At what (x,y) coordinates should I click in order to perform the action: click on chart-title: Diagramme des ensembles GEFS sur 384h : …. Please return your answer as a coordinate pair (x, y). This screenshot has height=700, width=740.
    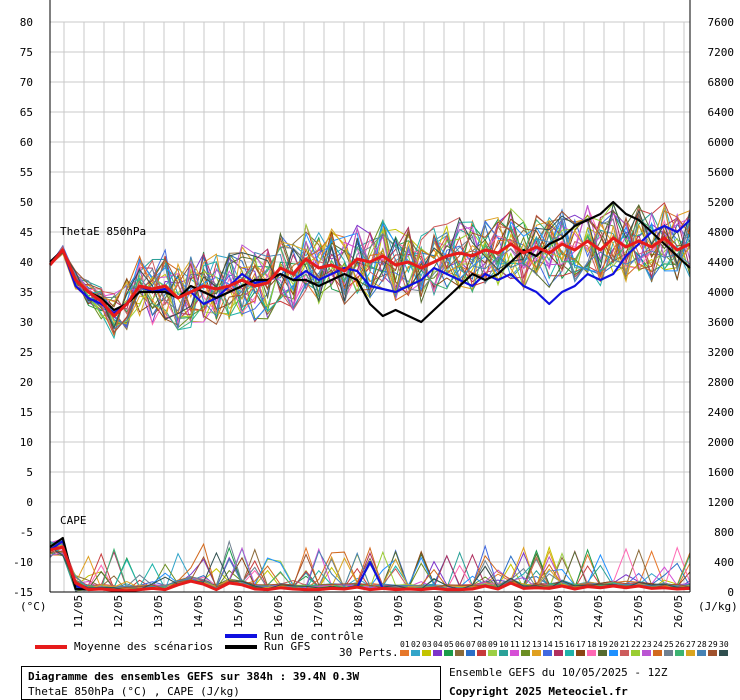
    Looking at the image, I should click on (194, 676).